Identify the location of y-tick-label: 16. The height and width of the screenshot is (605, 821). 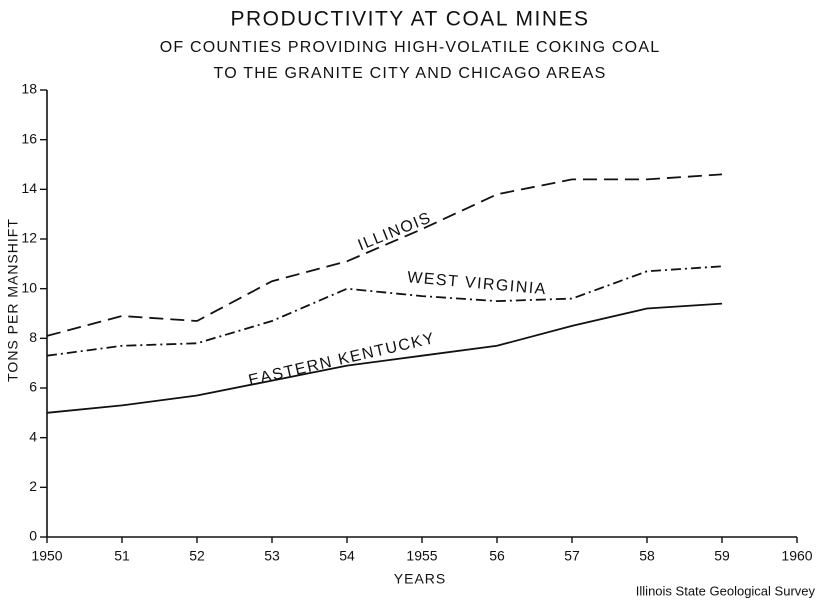
(29, 138).